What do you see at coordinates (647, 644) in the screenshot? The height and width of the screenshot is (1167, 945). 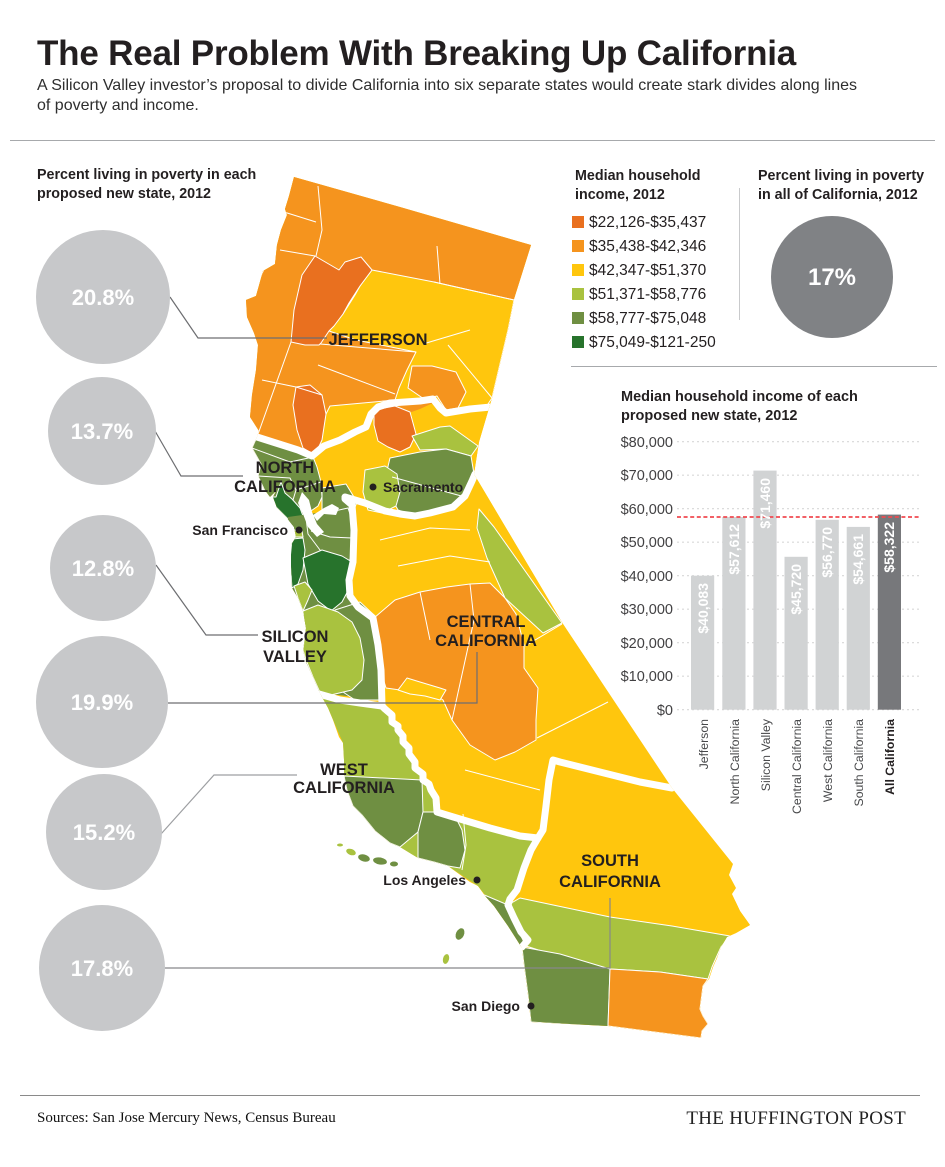 I see `svg-text: $20,000` at bounding box center [647, 644].